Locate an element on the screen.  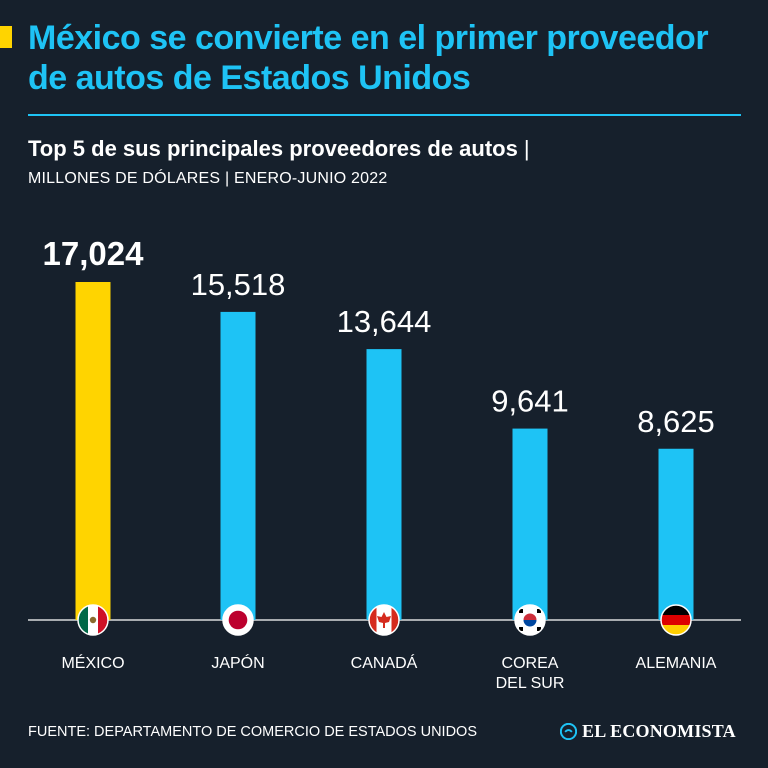
brand-name: EL ECONOMISTA is located at coordinates (659, 731).